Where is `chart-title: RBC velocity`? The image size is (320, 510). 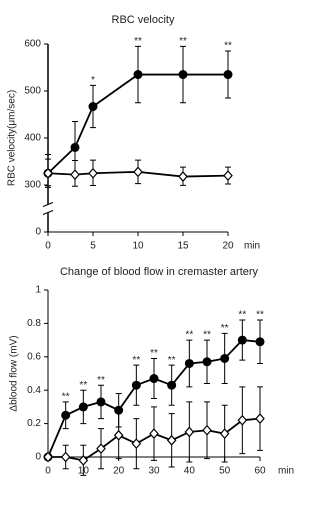
chart-title: RBC velocity is located at coordinates (143, 20).